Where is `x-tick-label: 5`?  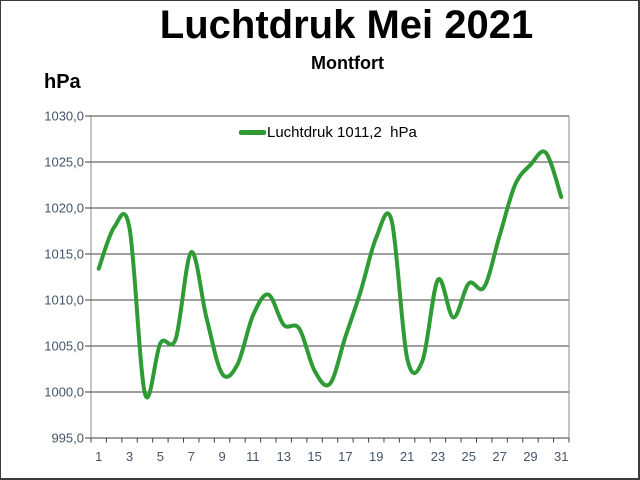 x-tick-label: 5 is located at coordinates (160, 456).